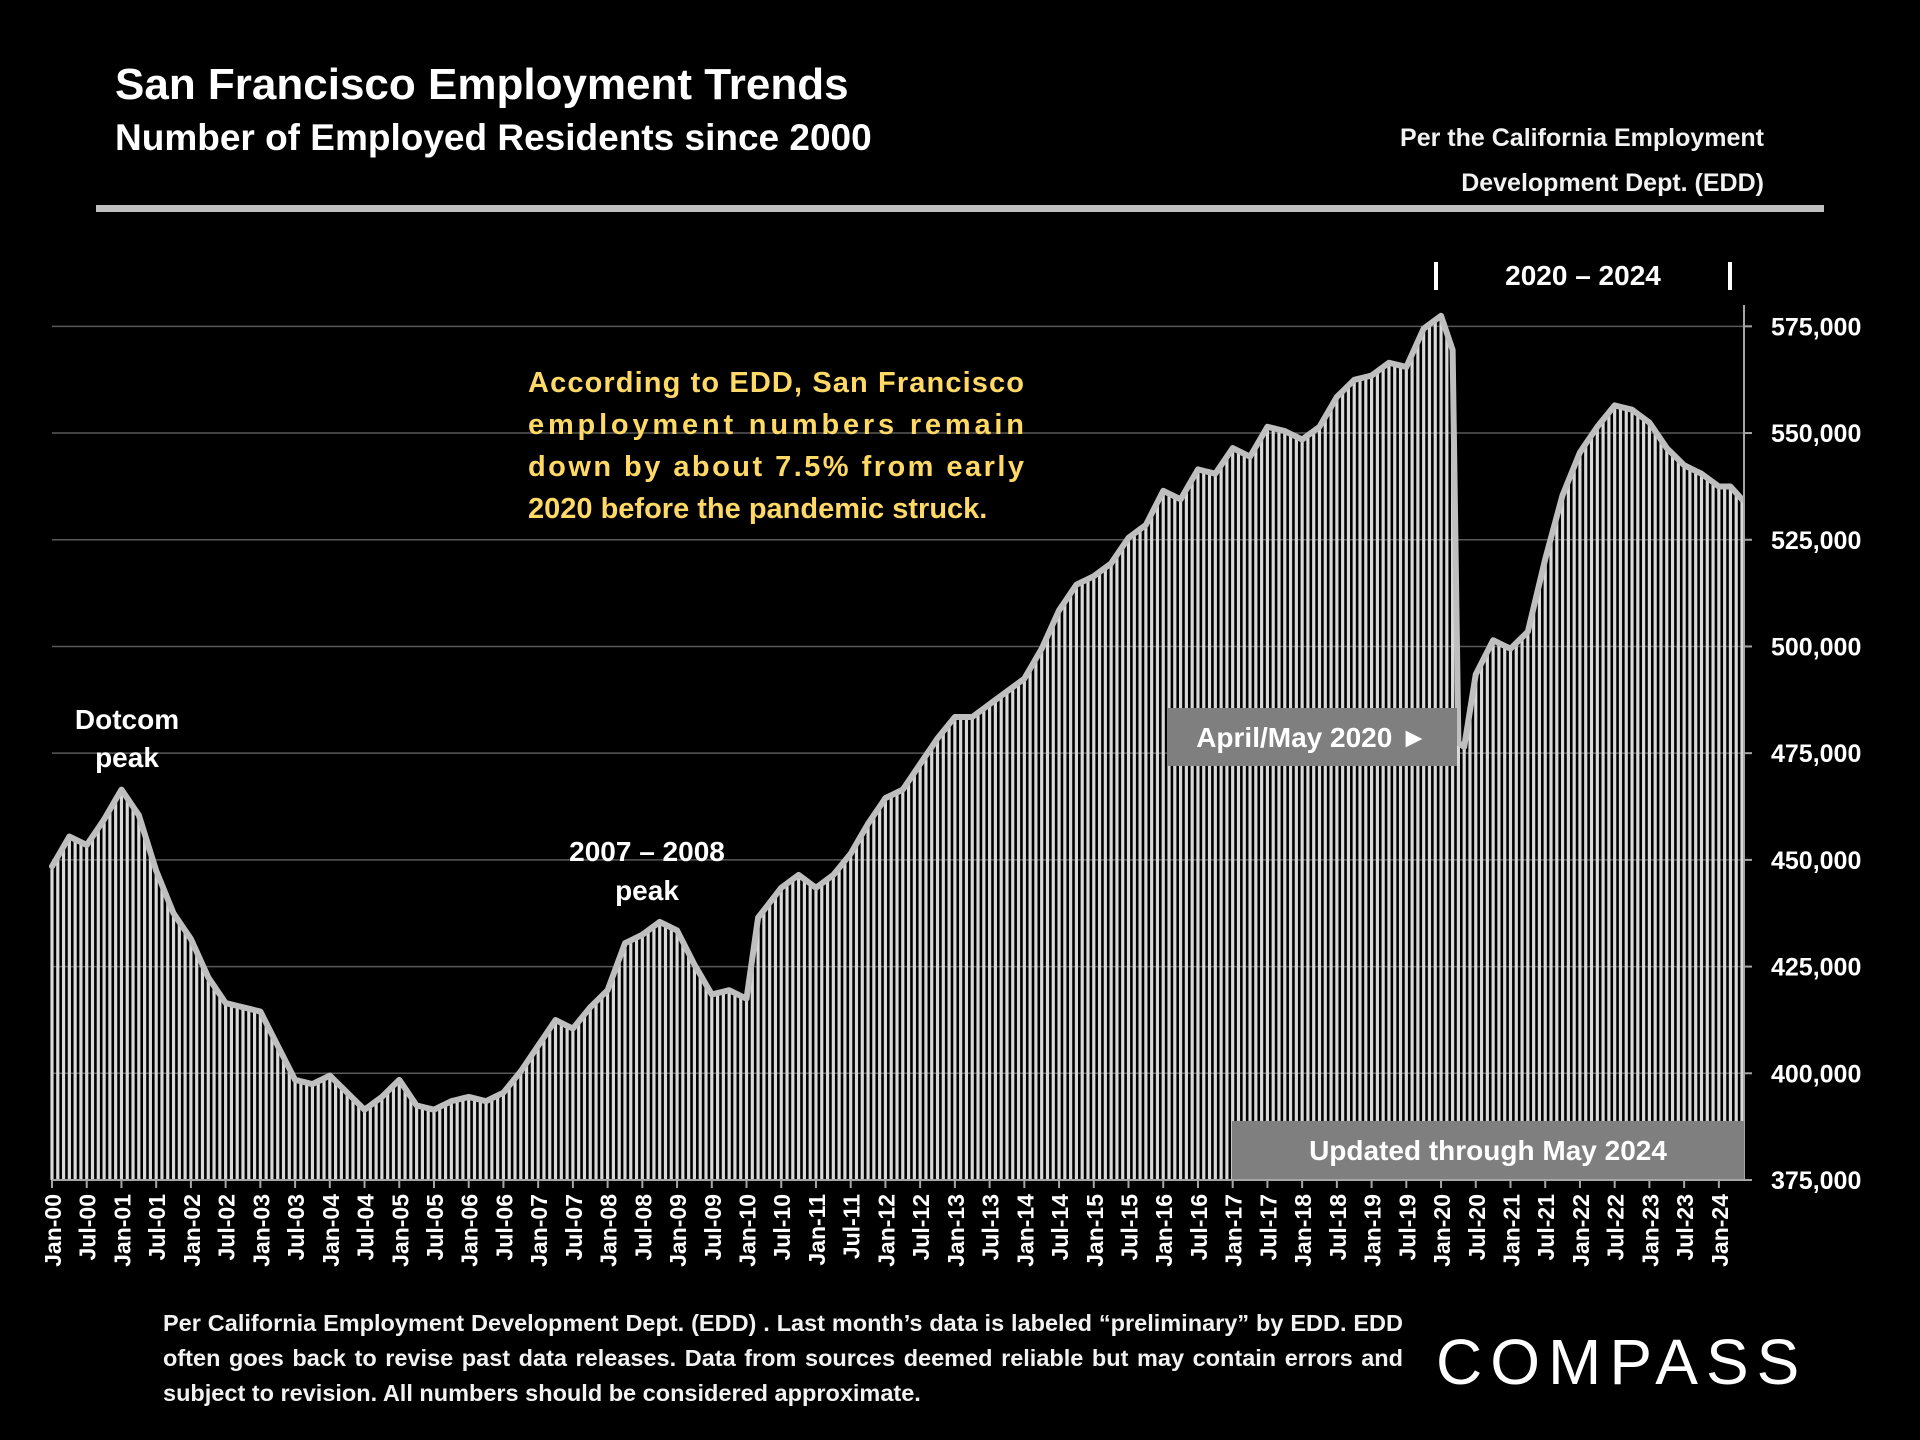 The height and width of the screenshot is (1440, 1920). Describe the element at coordinates (1303, 1230) in the screenshot. I see `x-tick-label: Jan-18` at that location.